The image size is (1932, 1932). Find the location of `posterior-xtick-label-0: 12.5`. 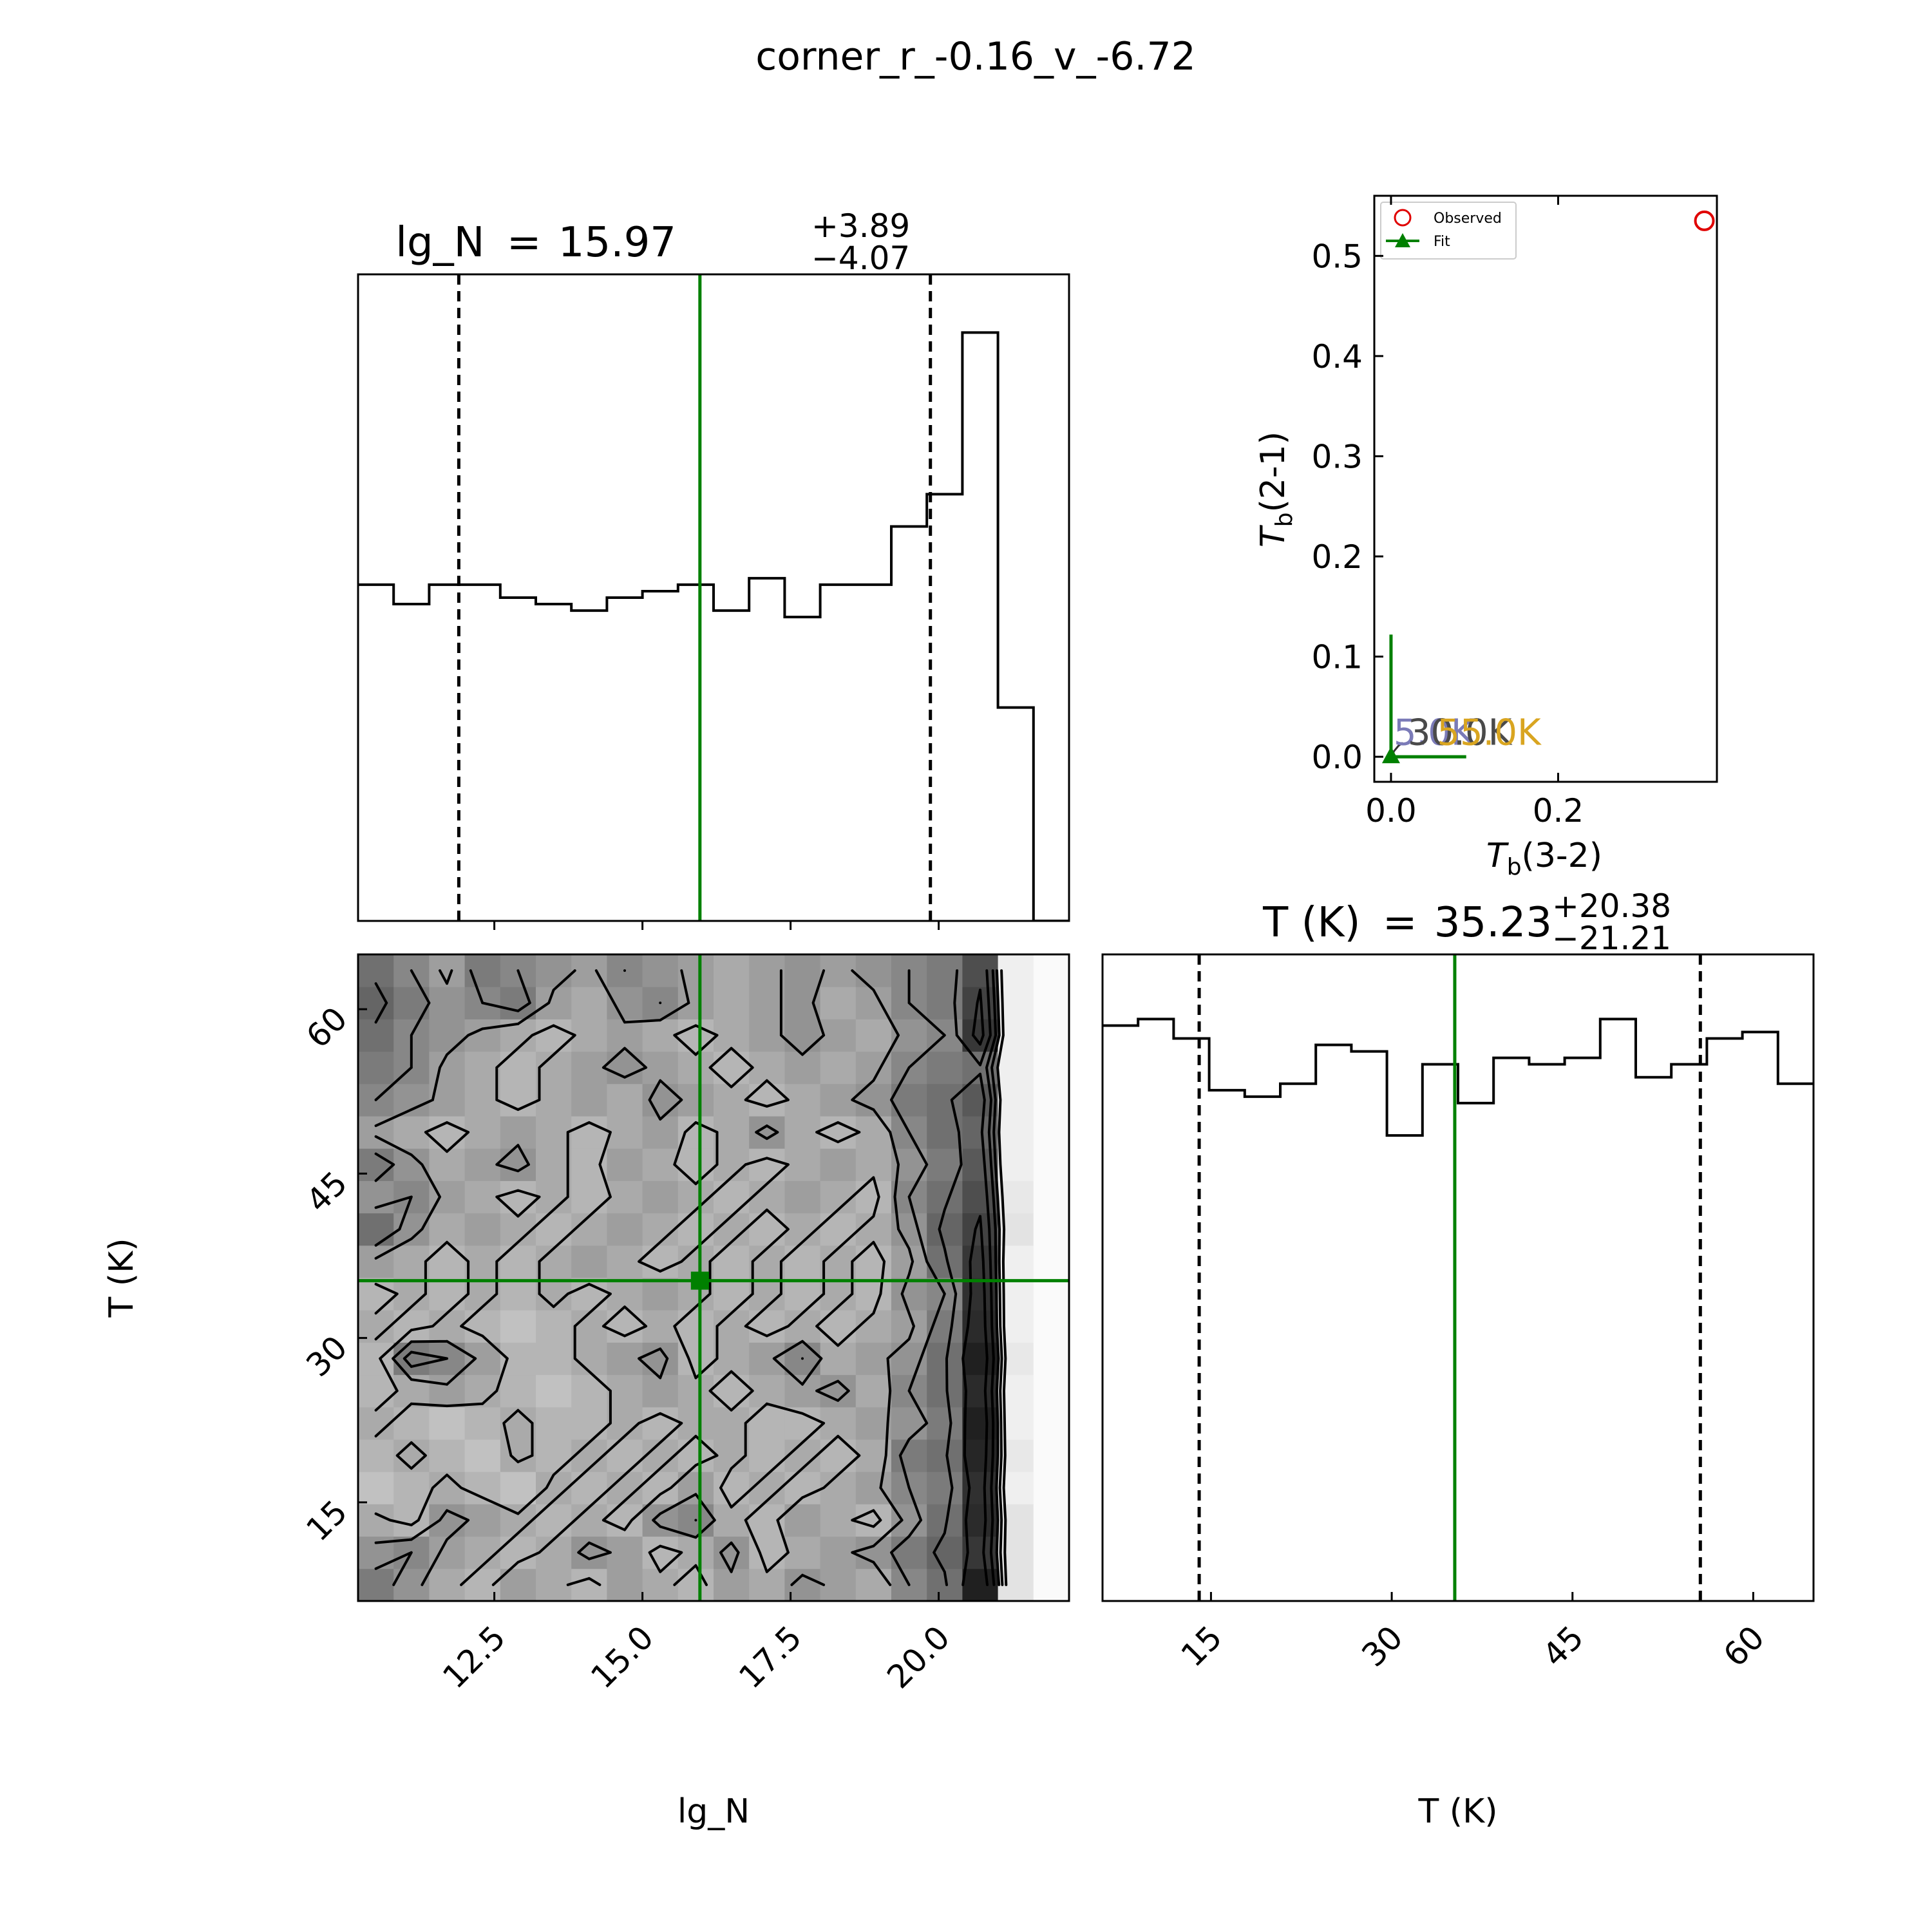

posterior-xtick-label-0: 12.5 is located at coordinates (474, 1657).